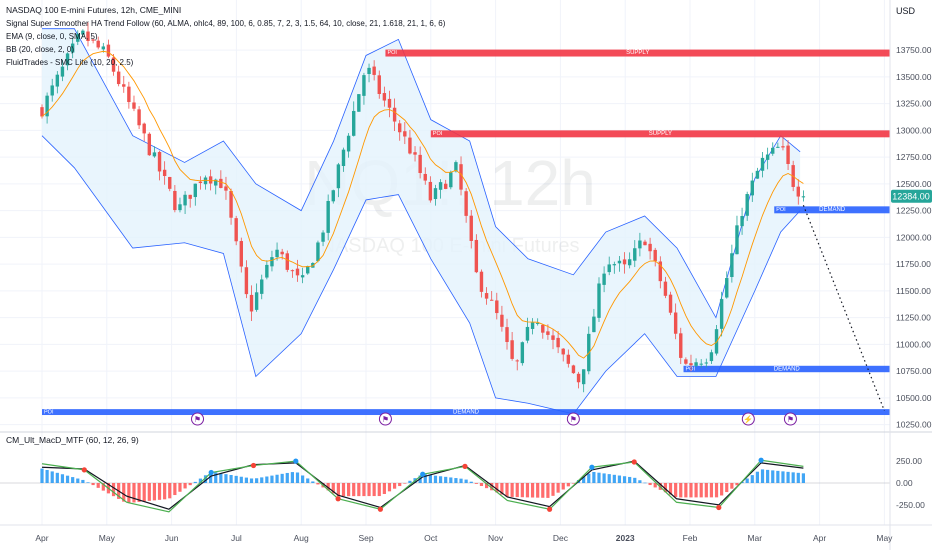 This screenshot has width=932, height=550. What do you see at coordinates (843, 308) in the screenshot?
I see `projection-dotted-line` at bounding box center [843, 308].